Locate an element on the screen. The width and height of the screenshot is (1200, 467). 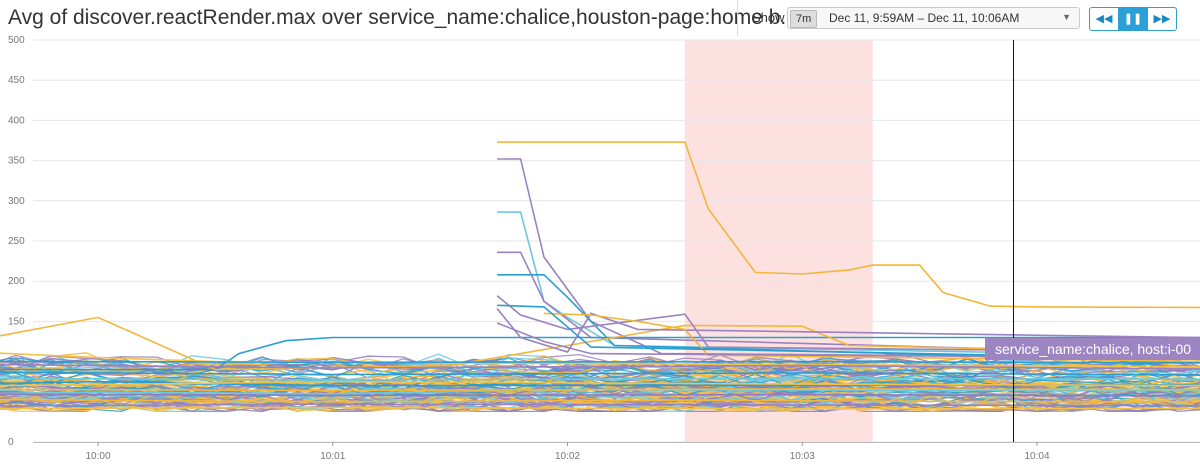
x-tick-label: 10:02 is located at coordinates (567, 456).